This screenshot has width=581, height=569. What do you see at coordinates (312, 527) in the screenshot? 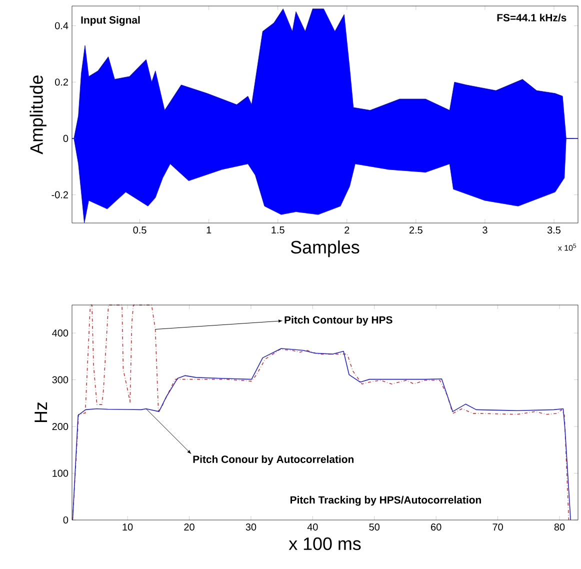
I see `x-tick-label: 40` at bounding box center [312, 527].